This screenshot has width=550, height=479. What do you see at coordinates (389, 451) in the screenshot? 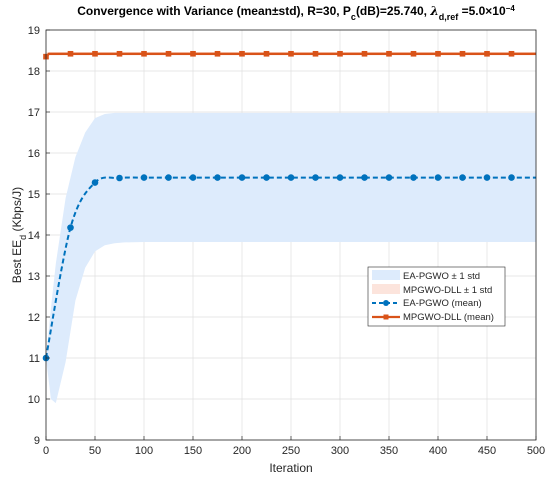
I see `x-tick-label: 350` at bounding box center [389, 451].